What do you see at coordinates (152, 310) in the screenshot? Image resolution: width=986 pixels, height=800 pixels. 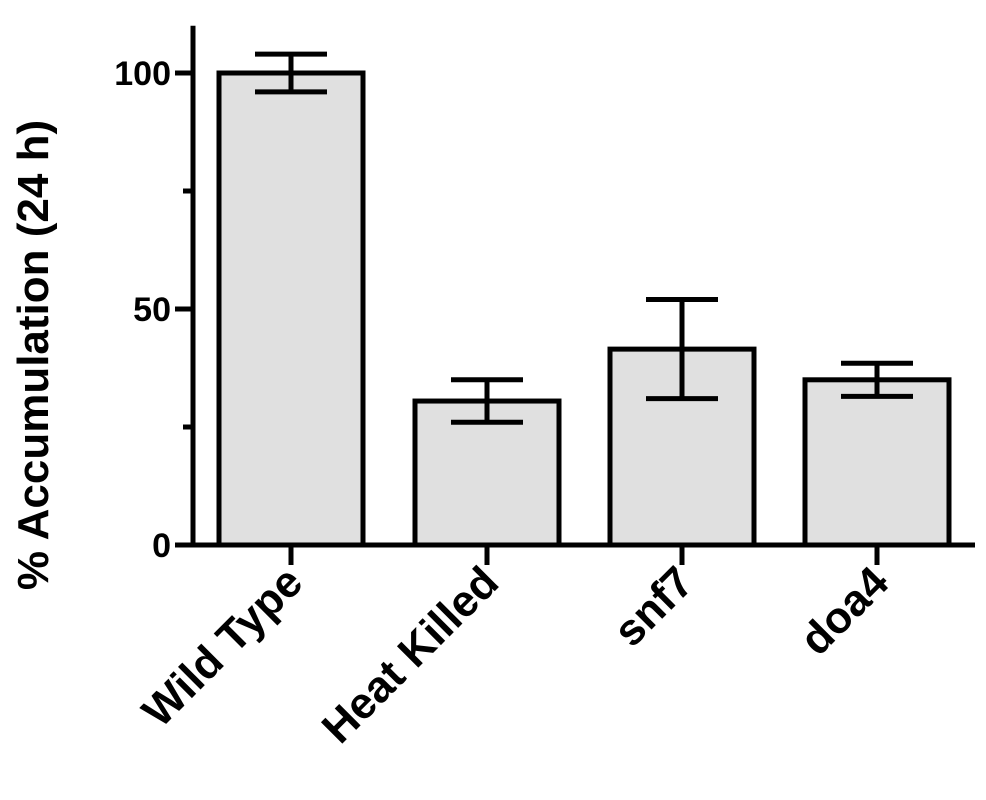 I see `y-tick-label-50: 50` at bounding box center [152, 310].